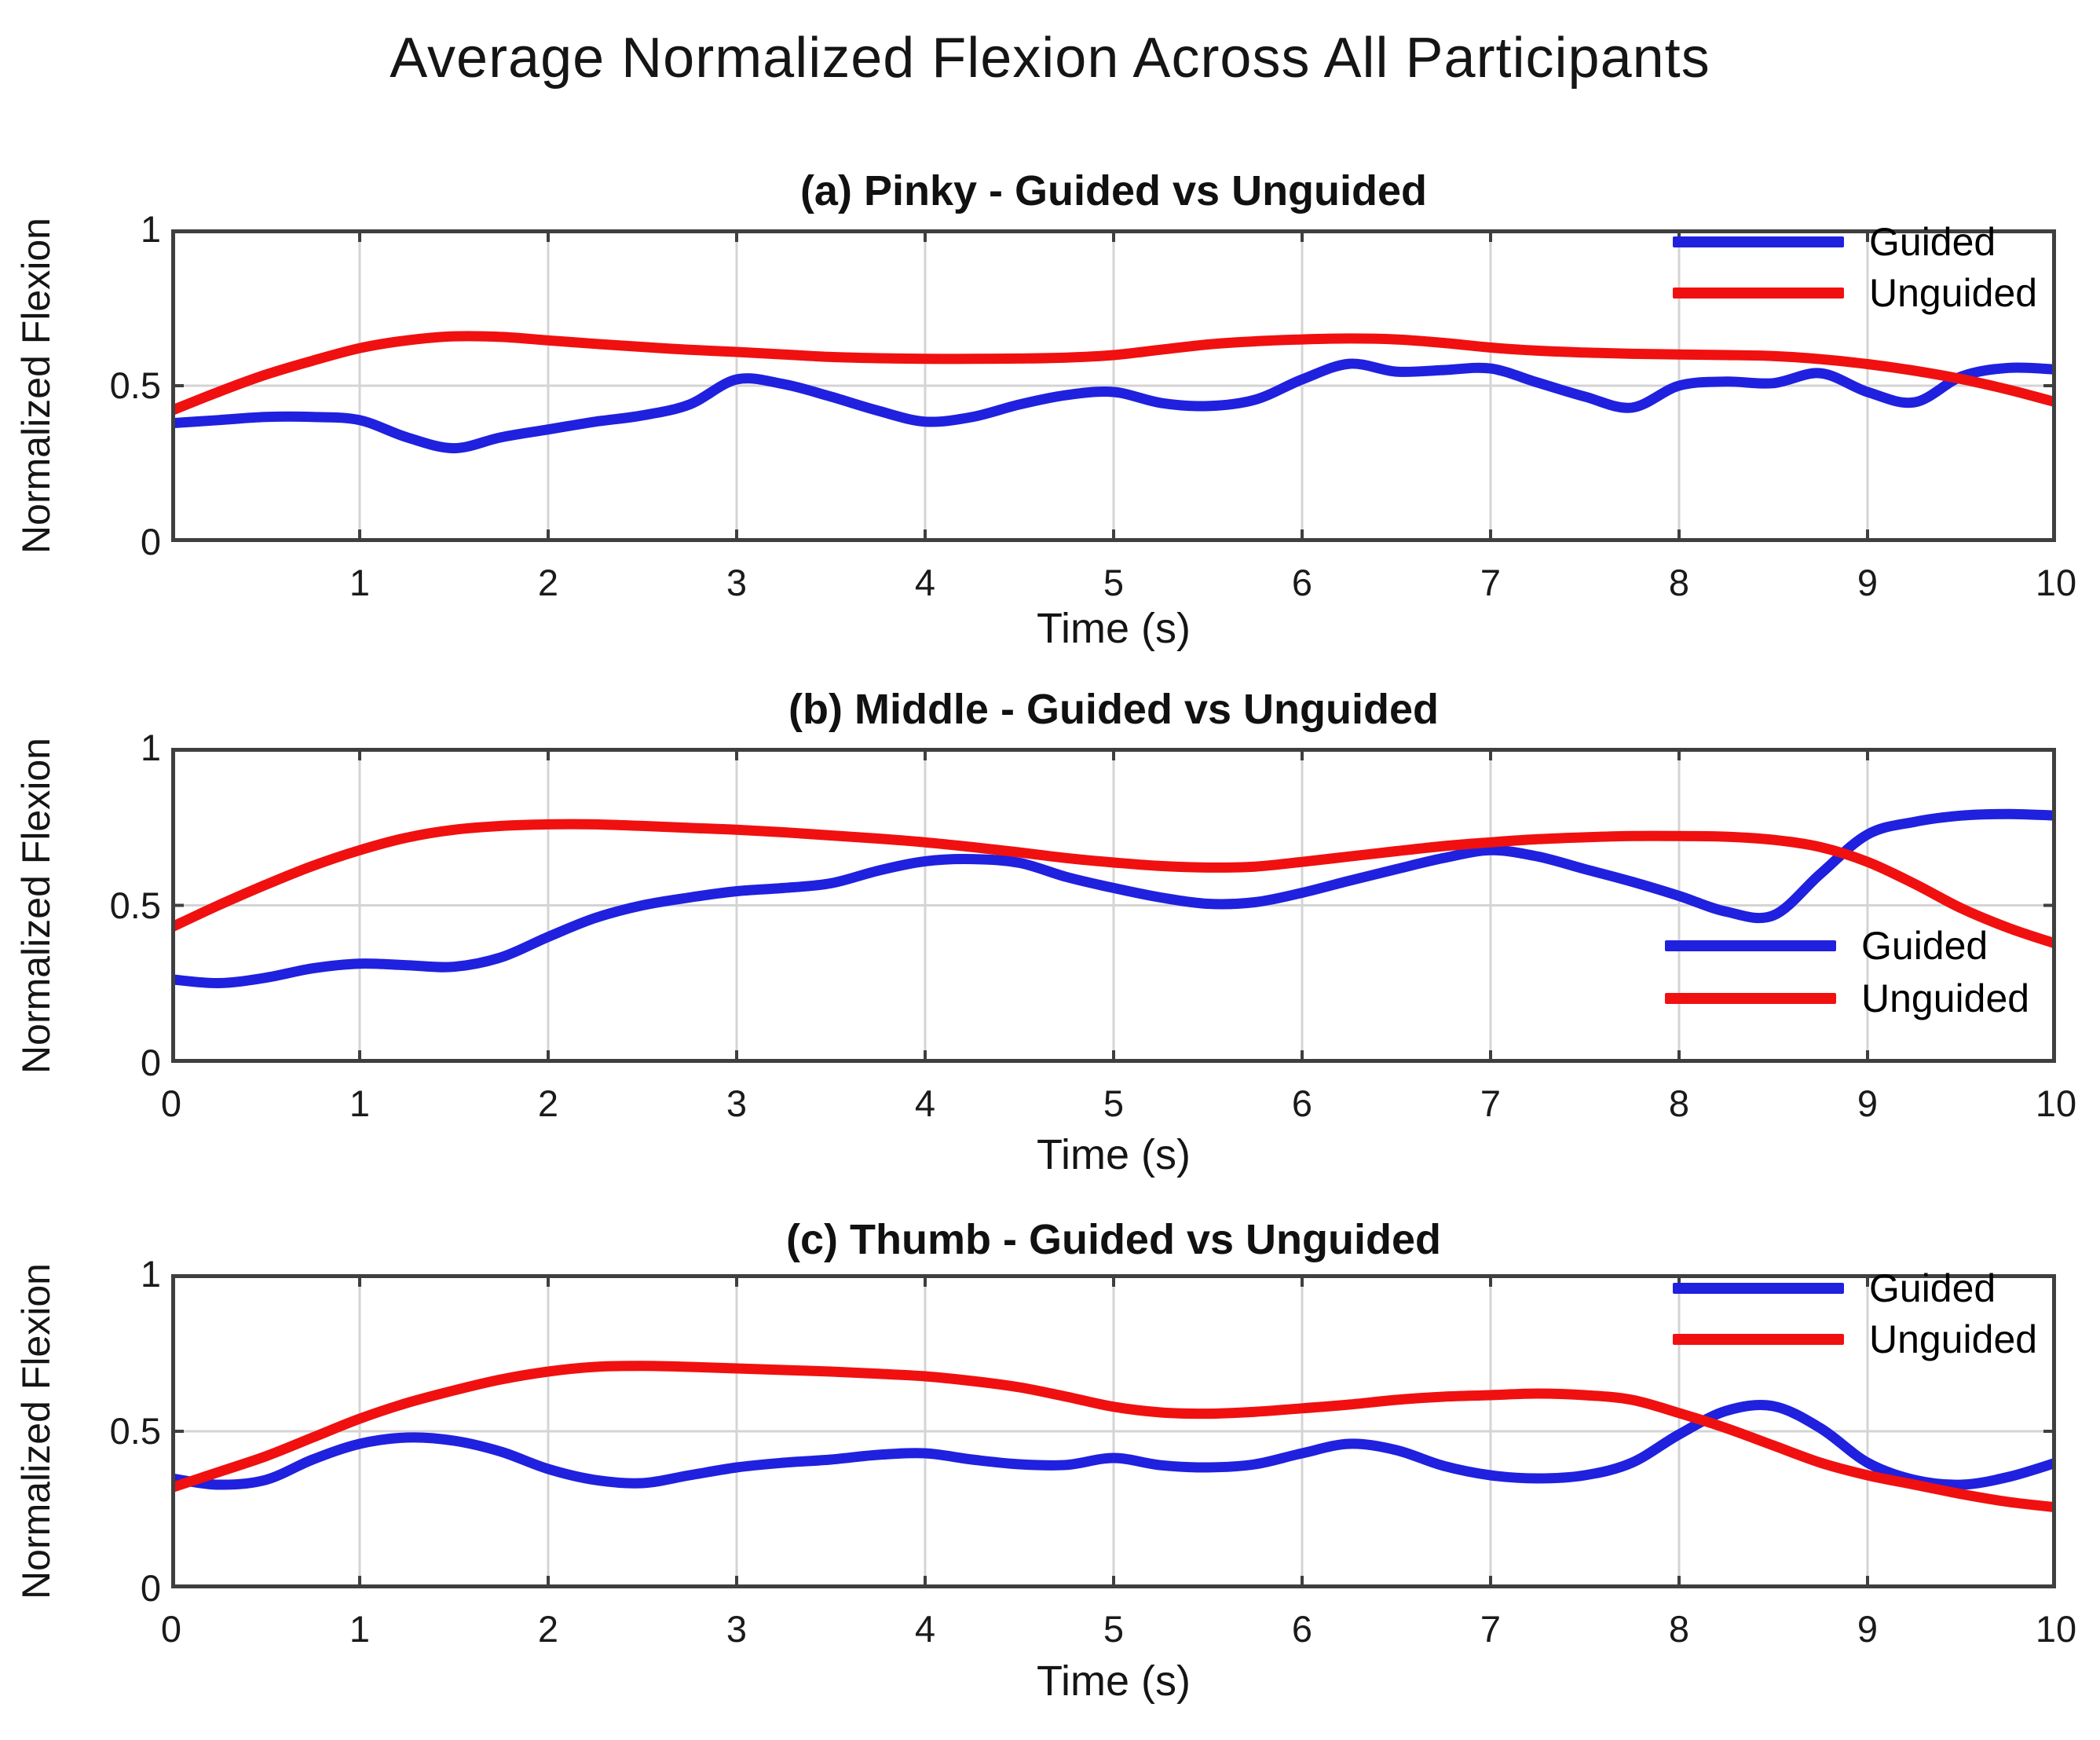 The image size is (2100, 1740). Describe the element at coordinates (1114, 1154) in the screenshot. I see `x-axis-label-middle: Time (s)` at that location.